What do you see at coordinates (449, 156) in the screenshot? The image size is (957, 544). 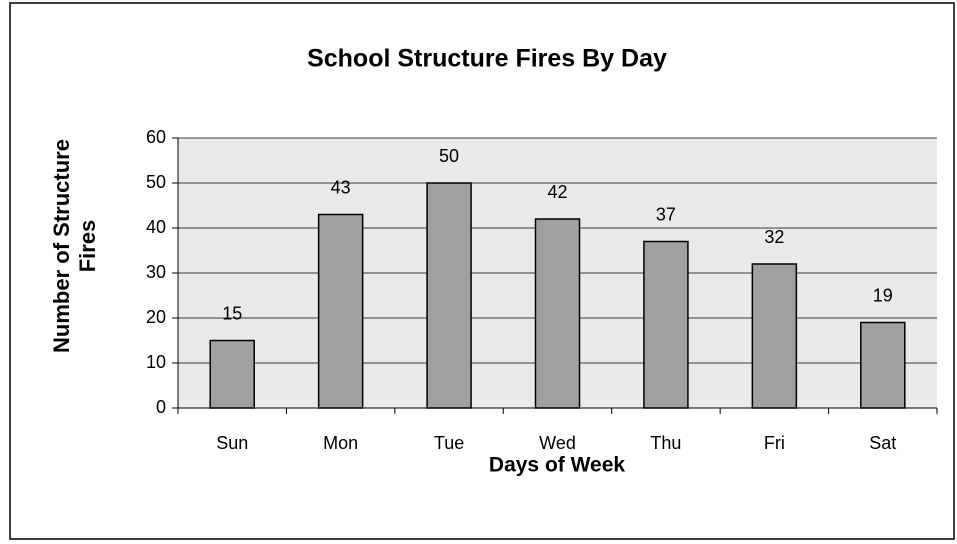 I see `data-label: 50` at bounding box center [449, 156].